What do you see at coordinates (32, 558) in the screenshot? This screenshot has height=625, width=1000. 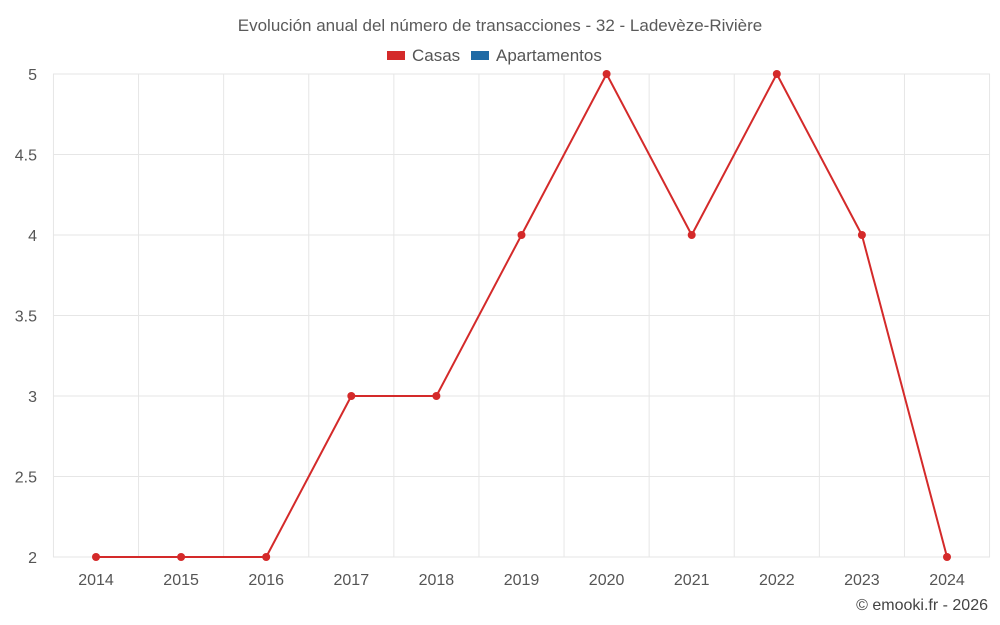 I see `y-tick-label: 2` at bounding box center [32, 558].